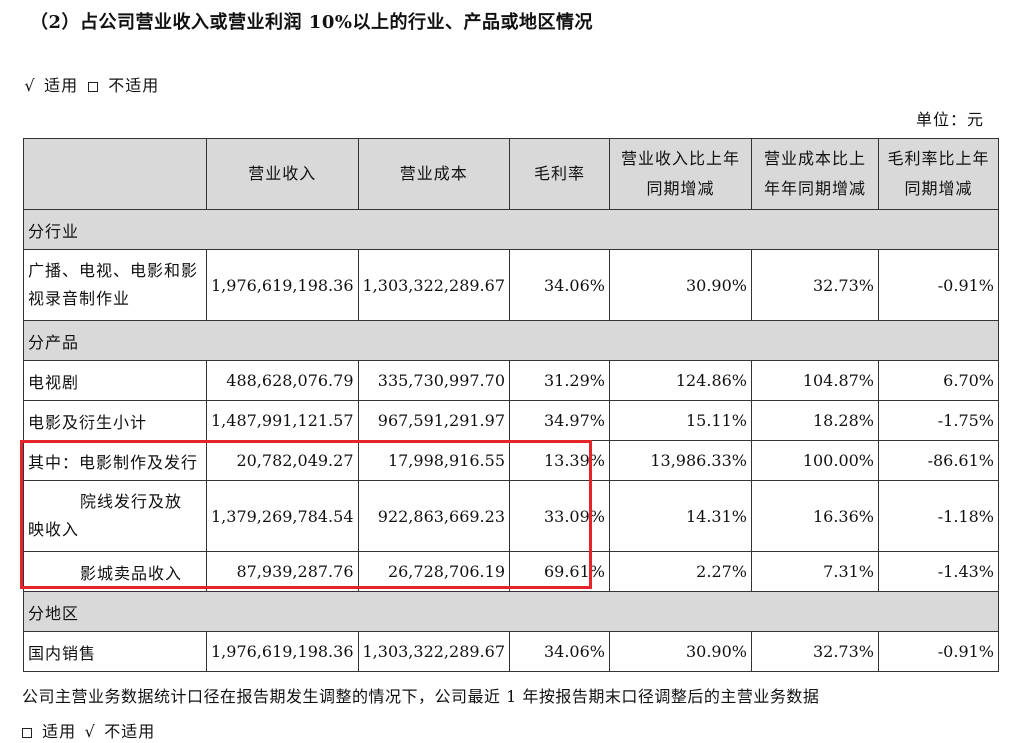  I want to click on applicability-bottom: 适用 √ 不适用, so click(88, 730).